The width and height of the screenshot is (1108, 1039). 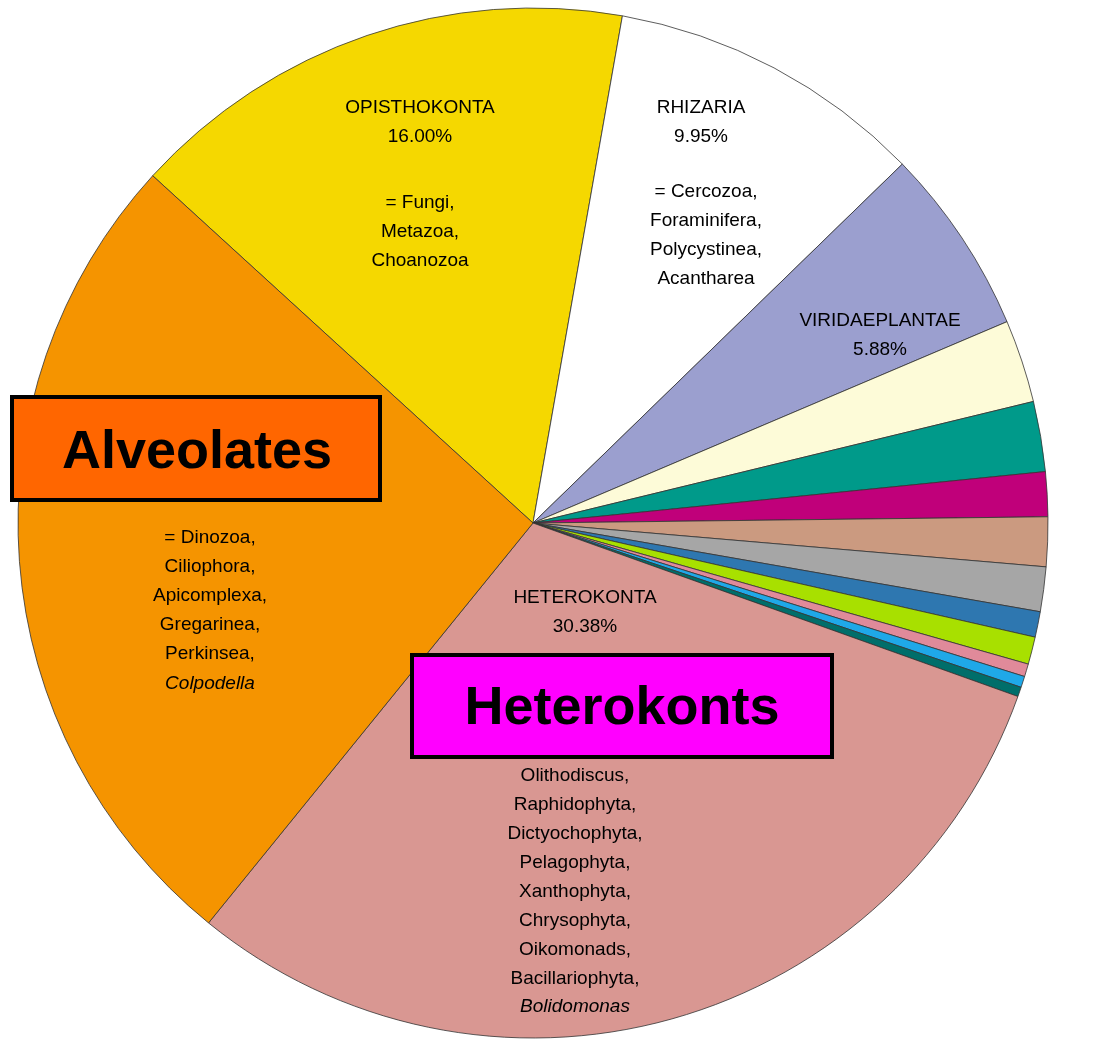 I want to click on text: = Fungi, Metazoa, Choanozoa, so click(x=420, y=230).